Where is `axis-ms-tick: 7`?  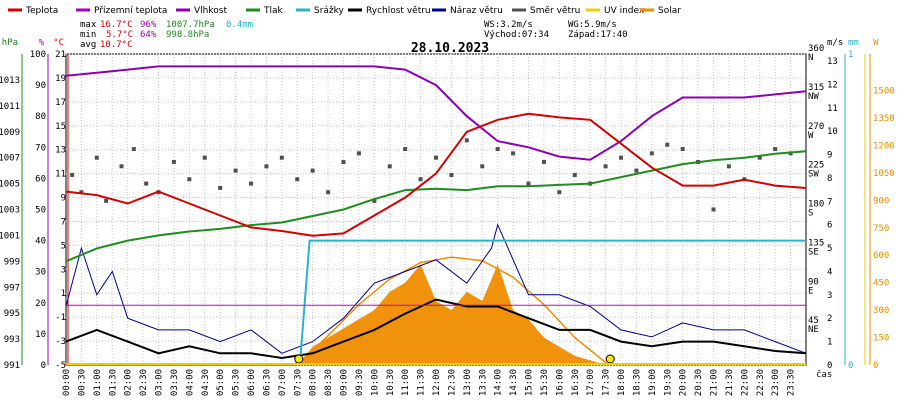 axis-ms-tick: 7 is located at coordinates (829, 202).